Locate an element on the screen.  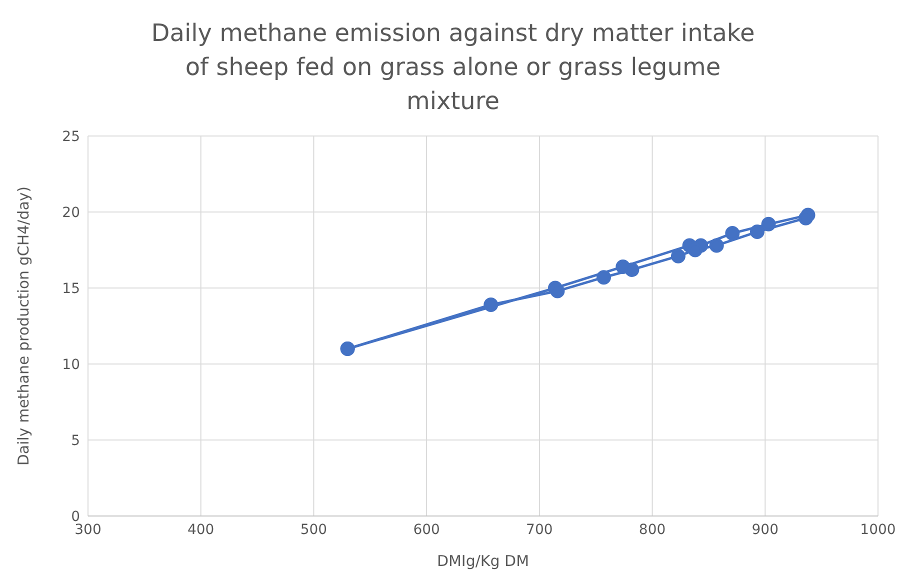
x-tick-label: 700 is located at coordinates (539, 530).